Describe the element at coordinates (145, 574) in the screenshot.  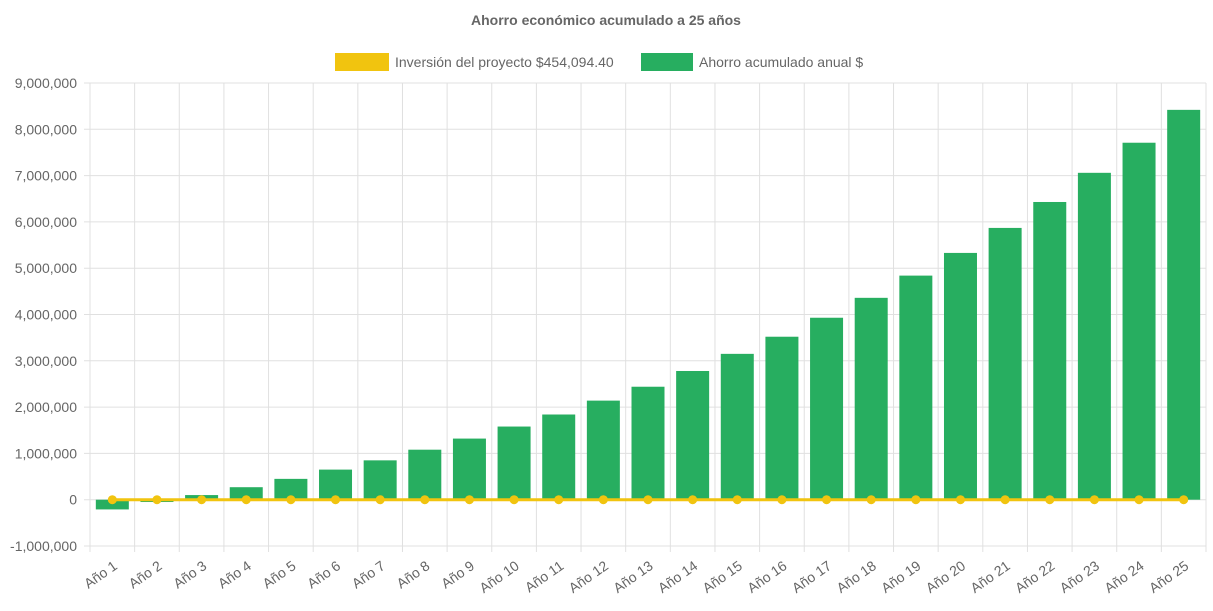
I see `x-tick-label: Año 2` at that location.